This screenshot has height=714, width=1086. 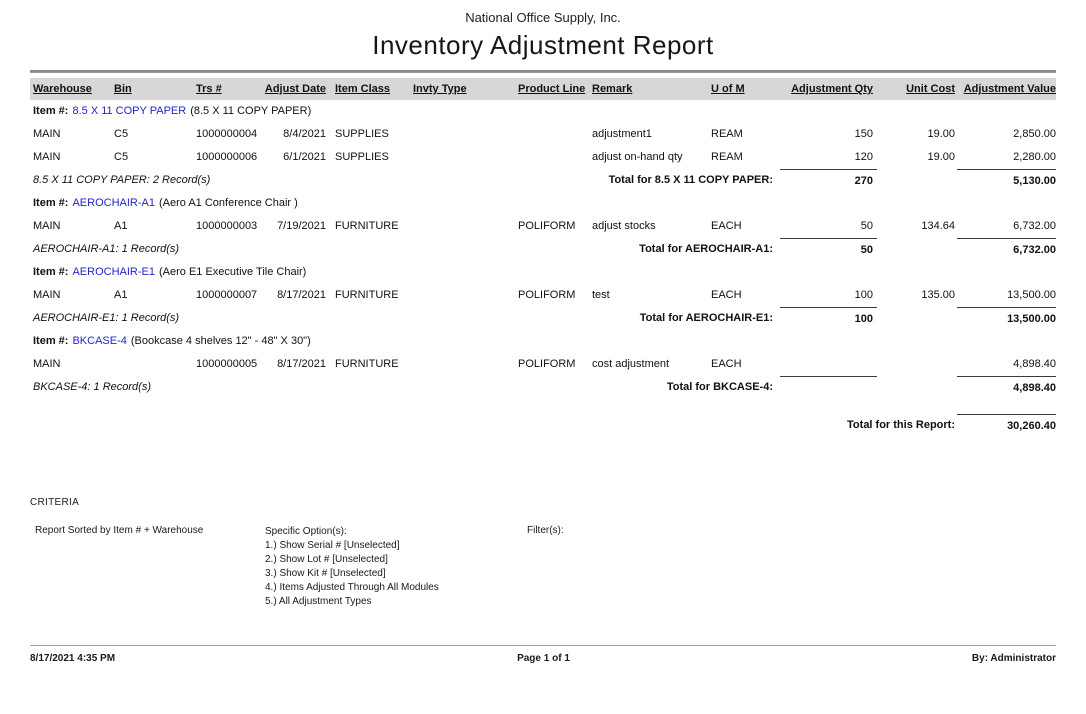 I want to click on group-total-label: Total for 8.5 X 11 COPY PAPER:, so click(x=690, y=180).